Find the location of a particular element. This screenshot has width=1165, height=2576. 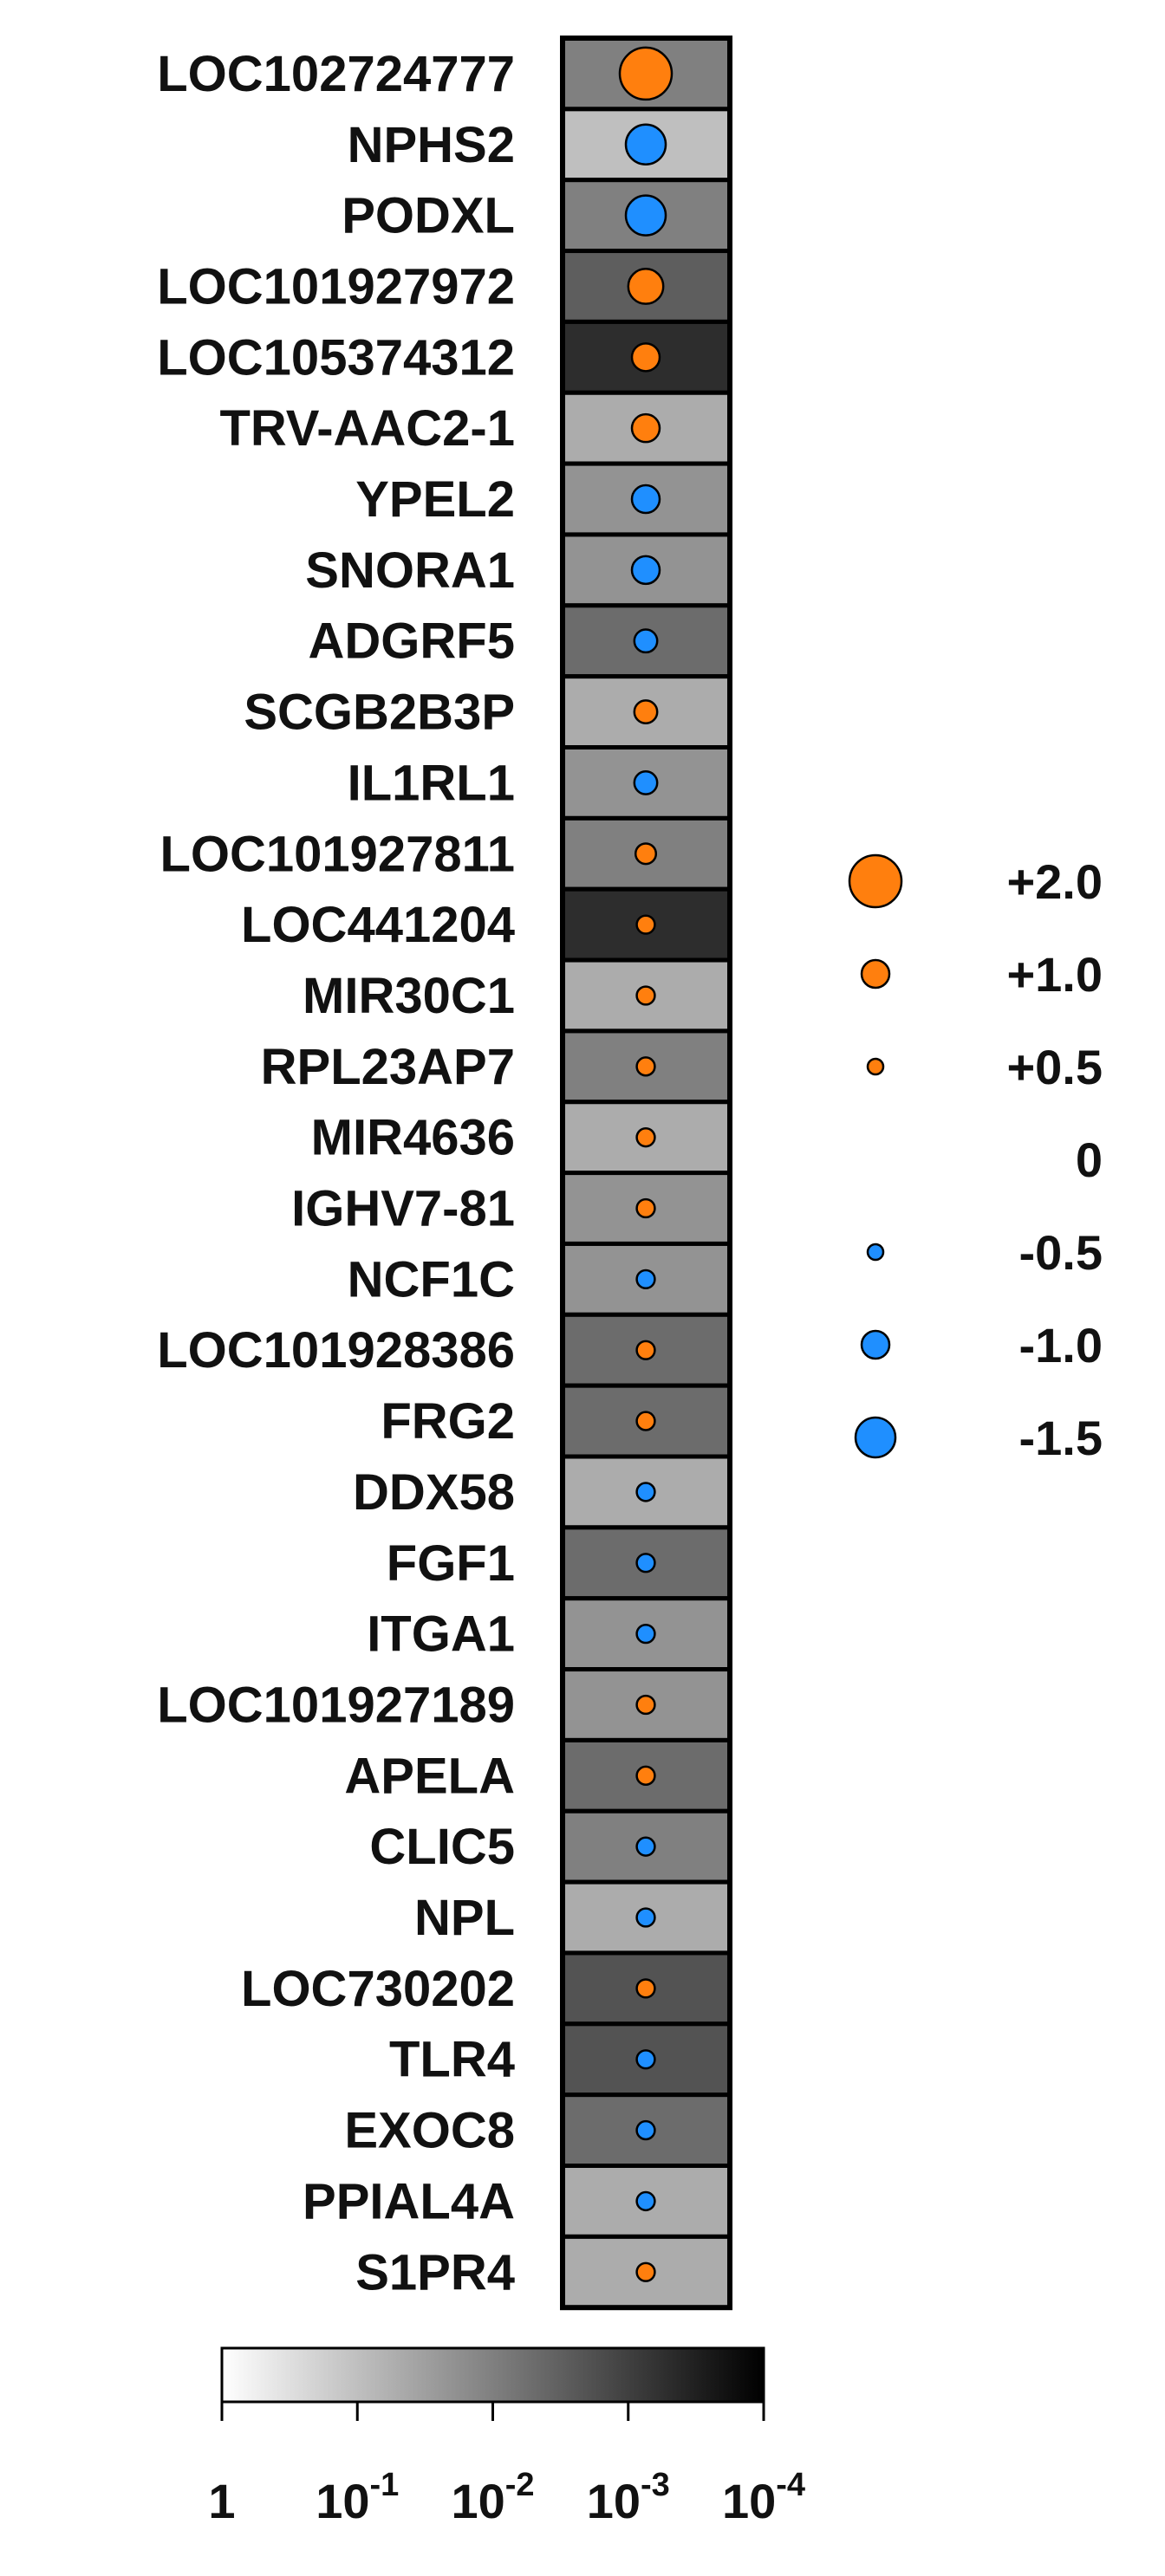

size-legend-label: -0.5 is located at coordinates (1061, 1252).